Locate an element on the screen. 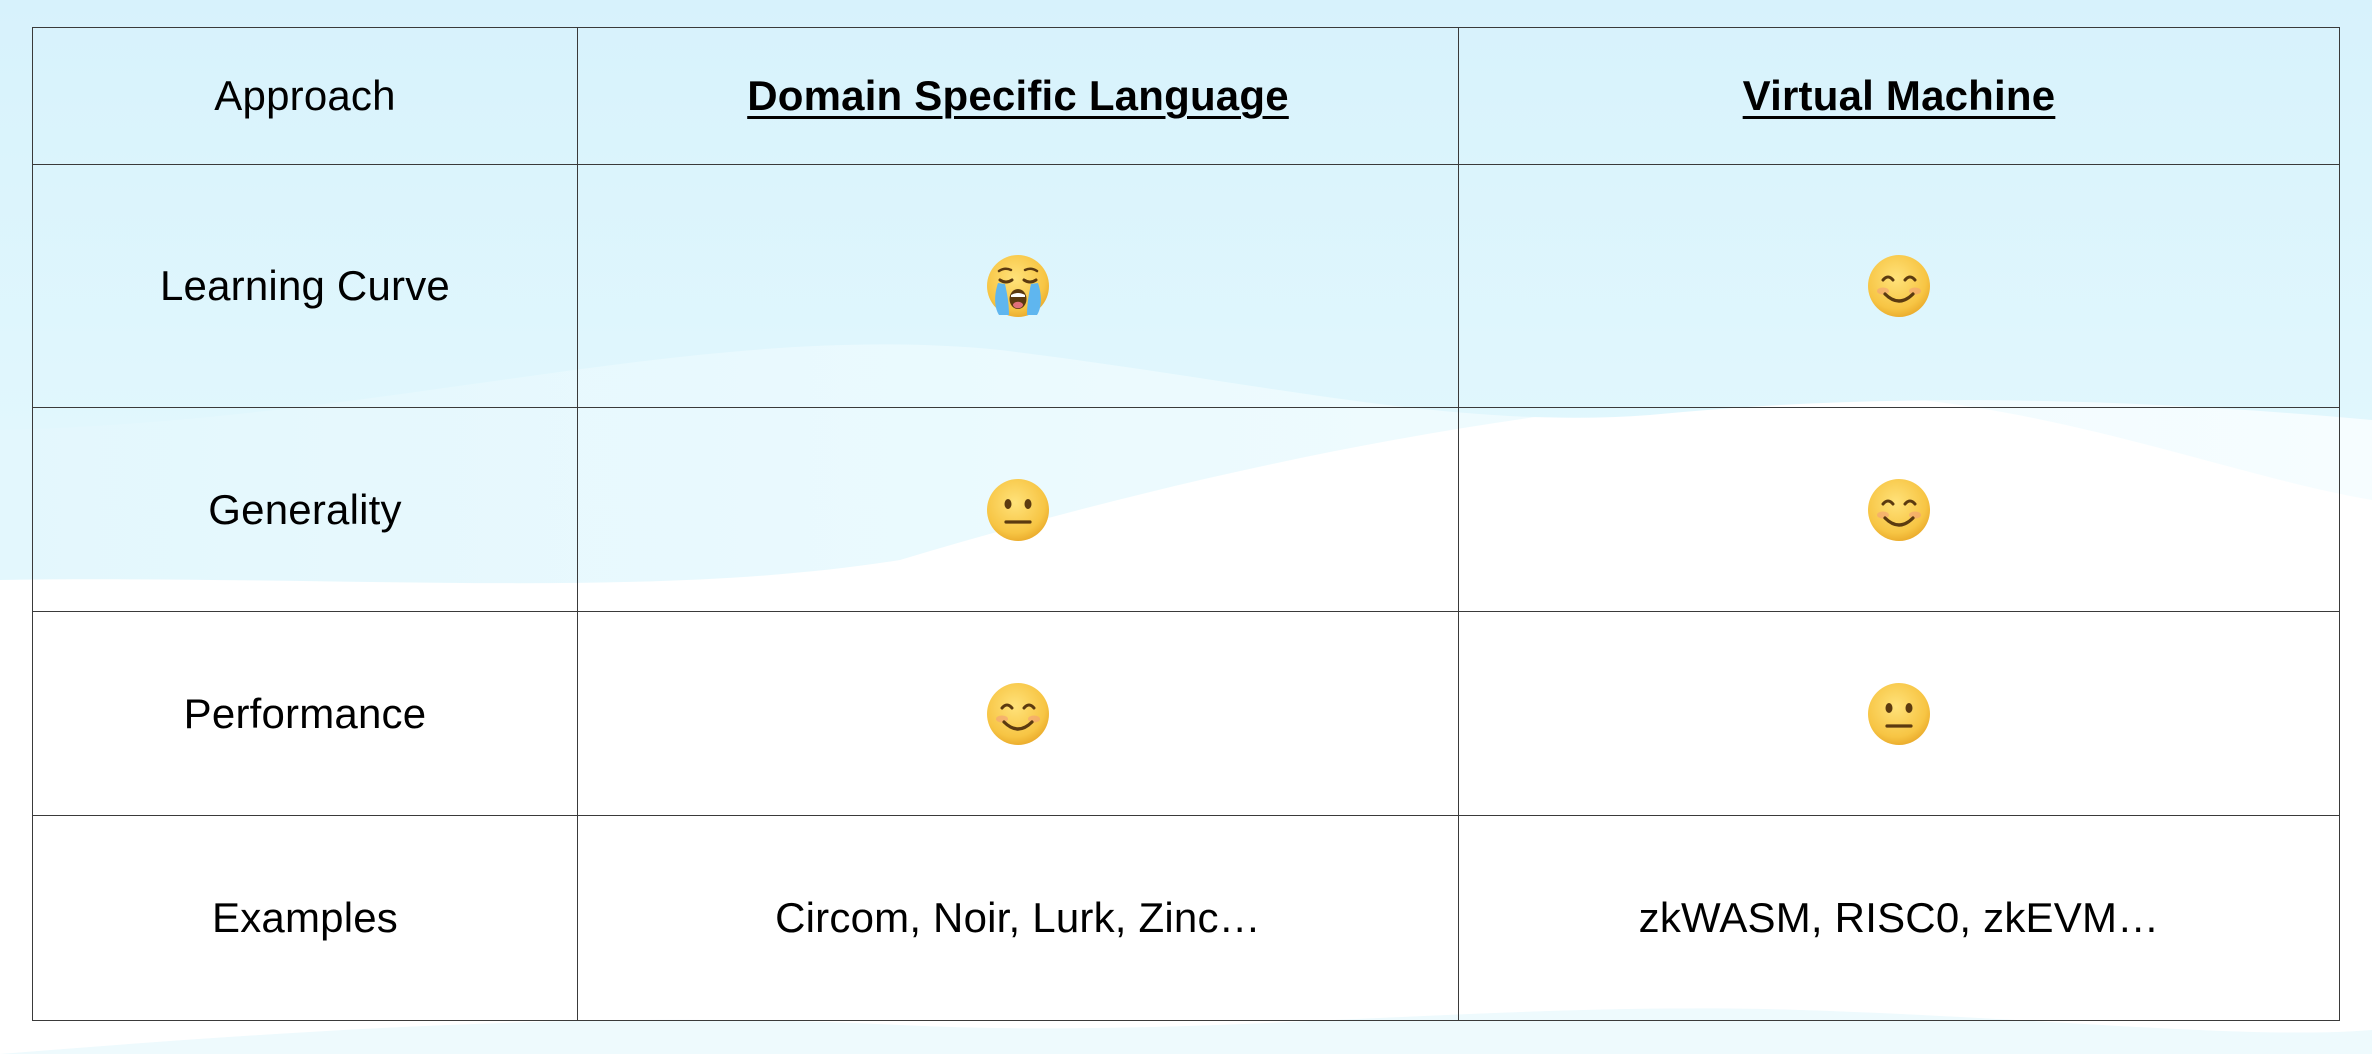  crying-face-icon is located at coordinates (1018, 286).